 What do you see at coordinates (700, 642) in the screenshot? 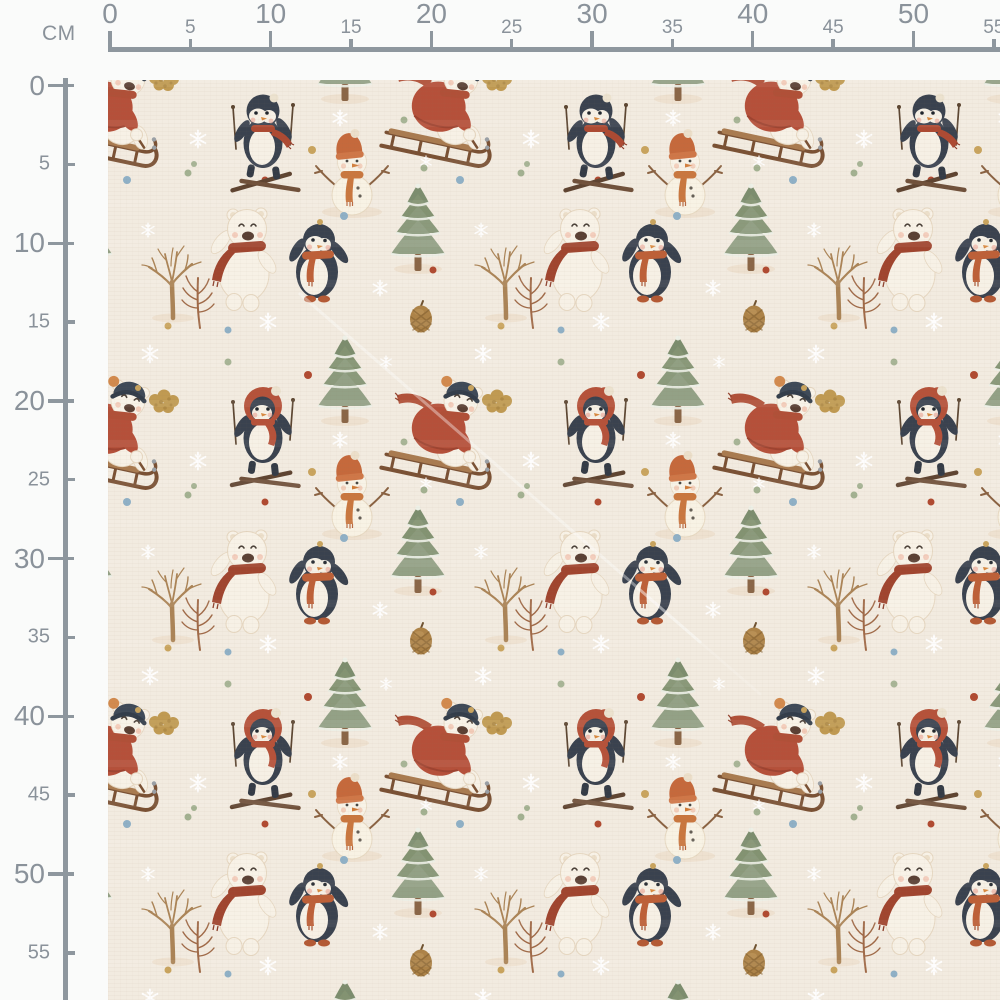
I see `fabric-fold-streak-faint` at bounding box center [700, 642].